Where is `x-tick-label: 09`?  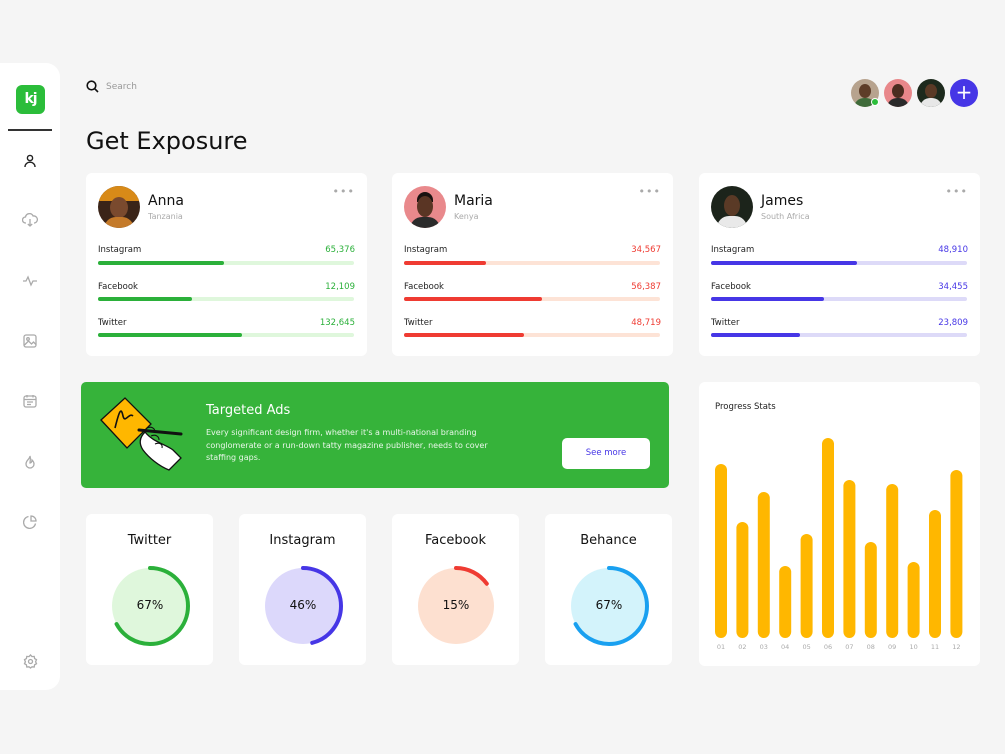 x-tick-label: 09 is located at coordinates (892, 647).